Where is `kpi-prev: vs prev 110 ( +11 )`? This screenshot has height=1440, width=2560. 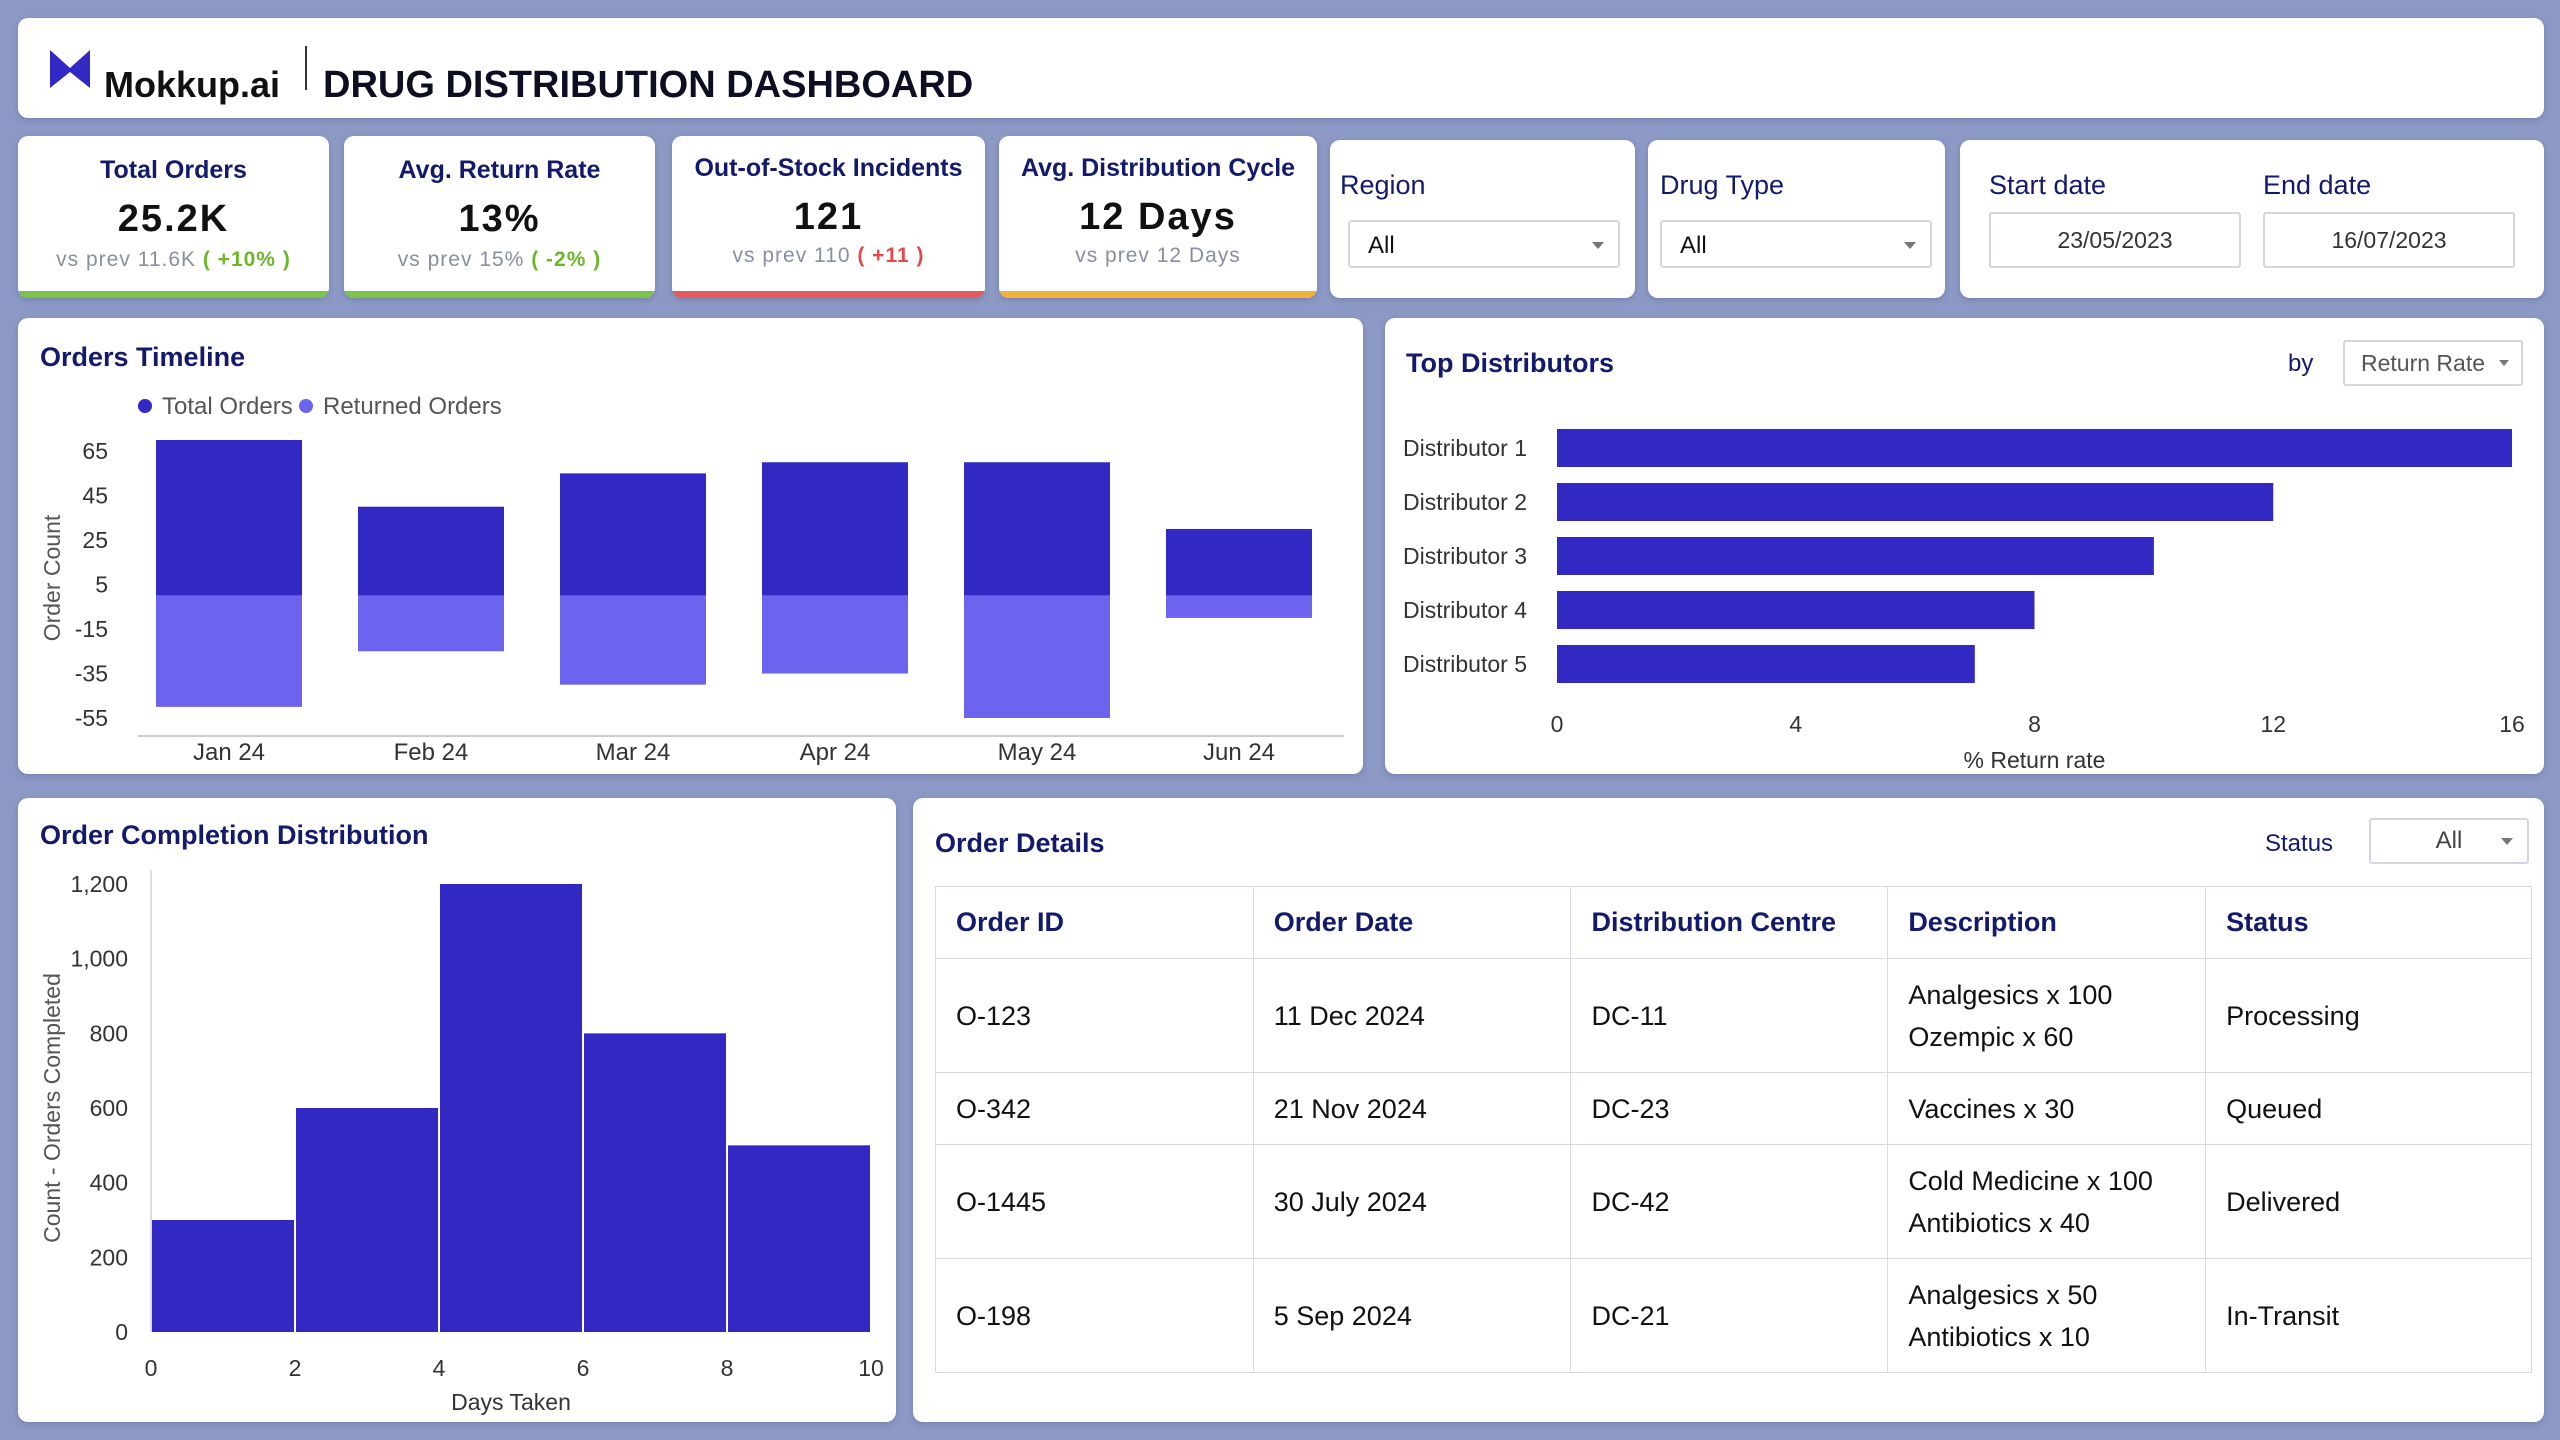 kpi-prev: vs prev 110 ( +11 ) is located at coordinates (828, 256).